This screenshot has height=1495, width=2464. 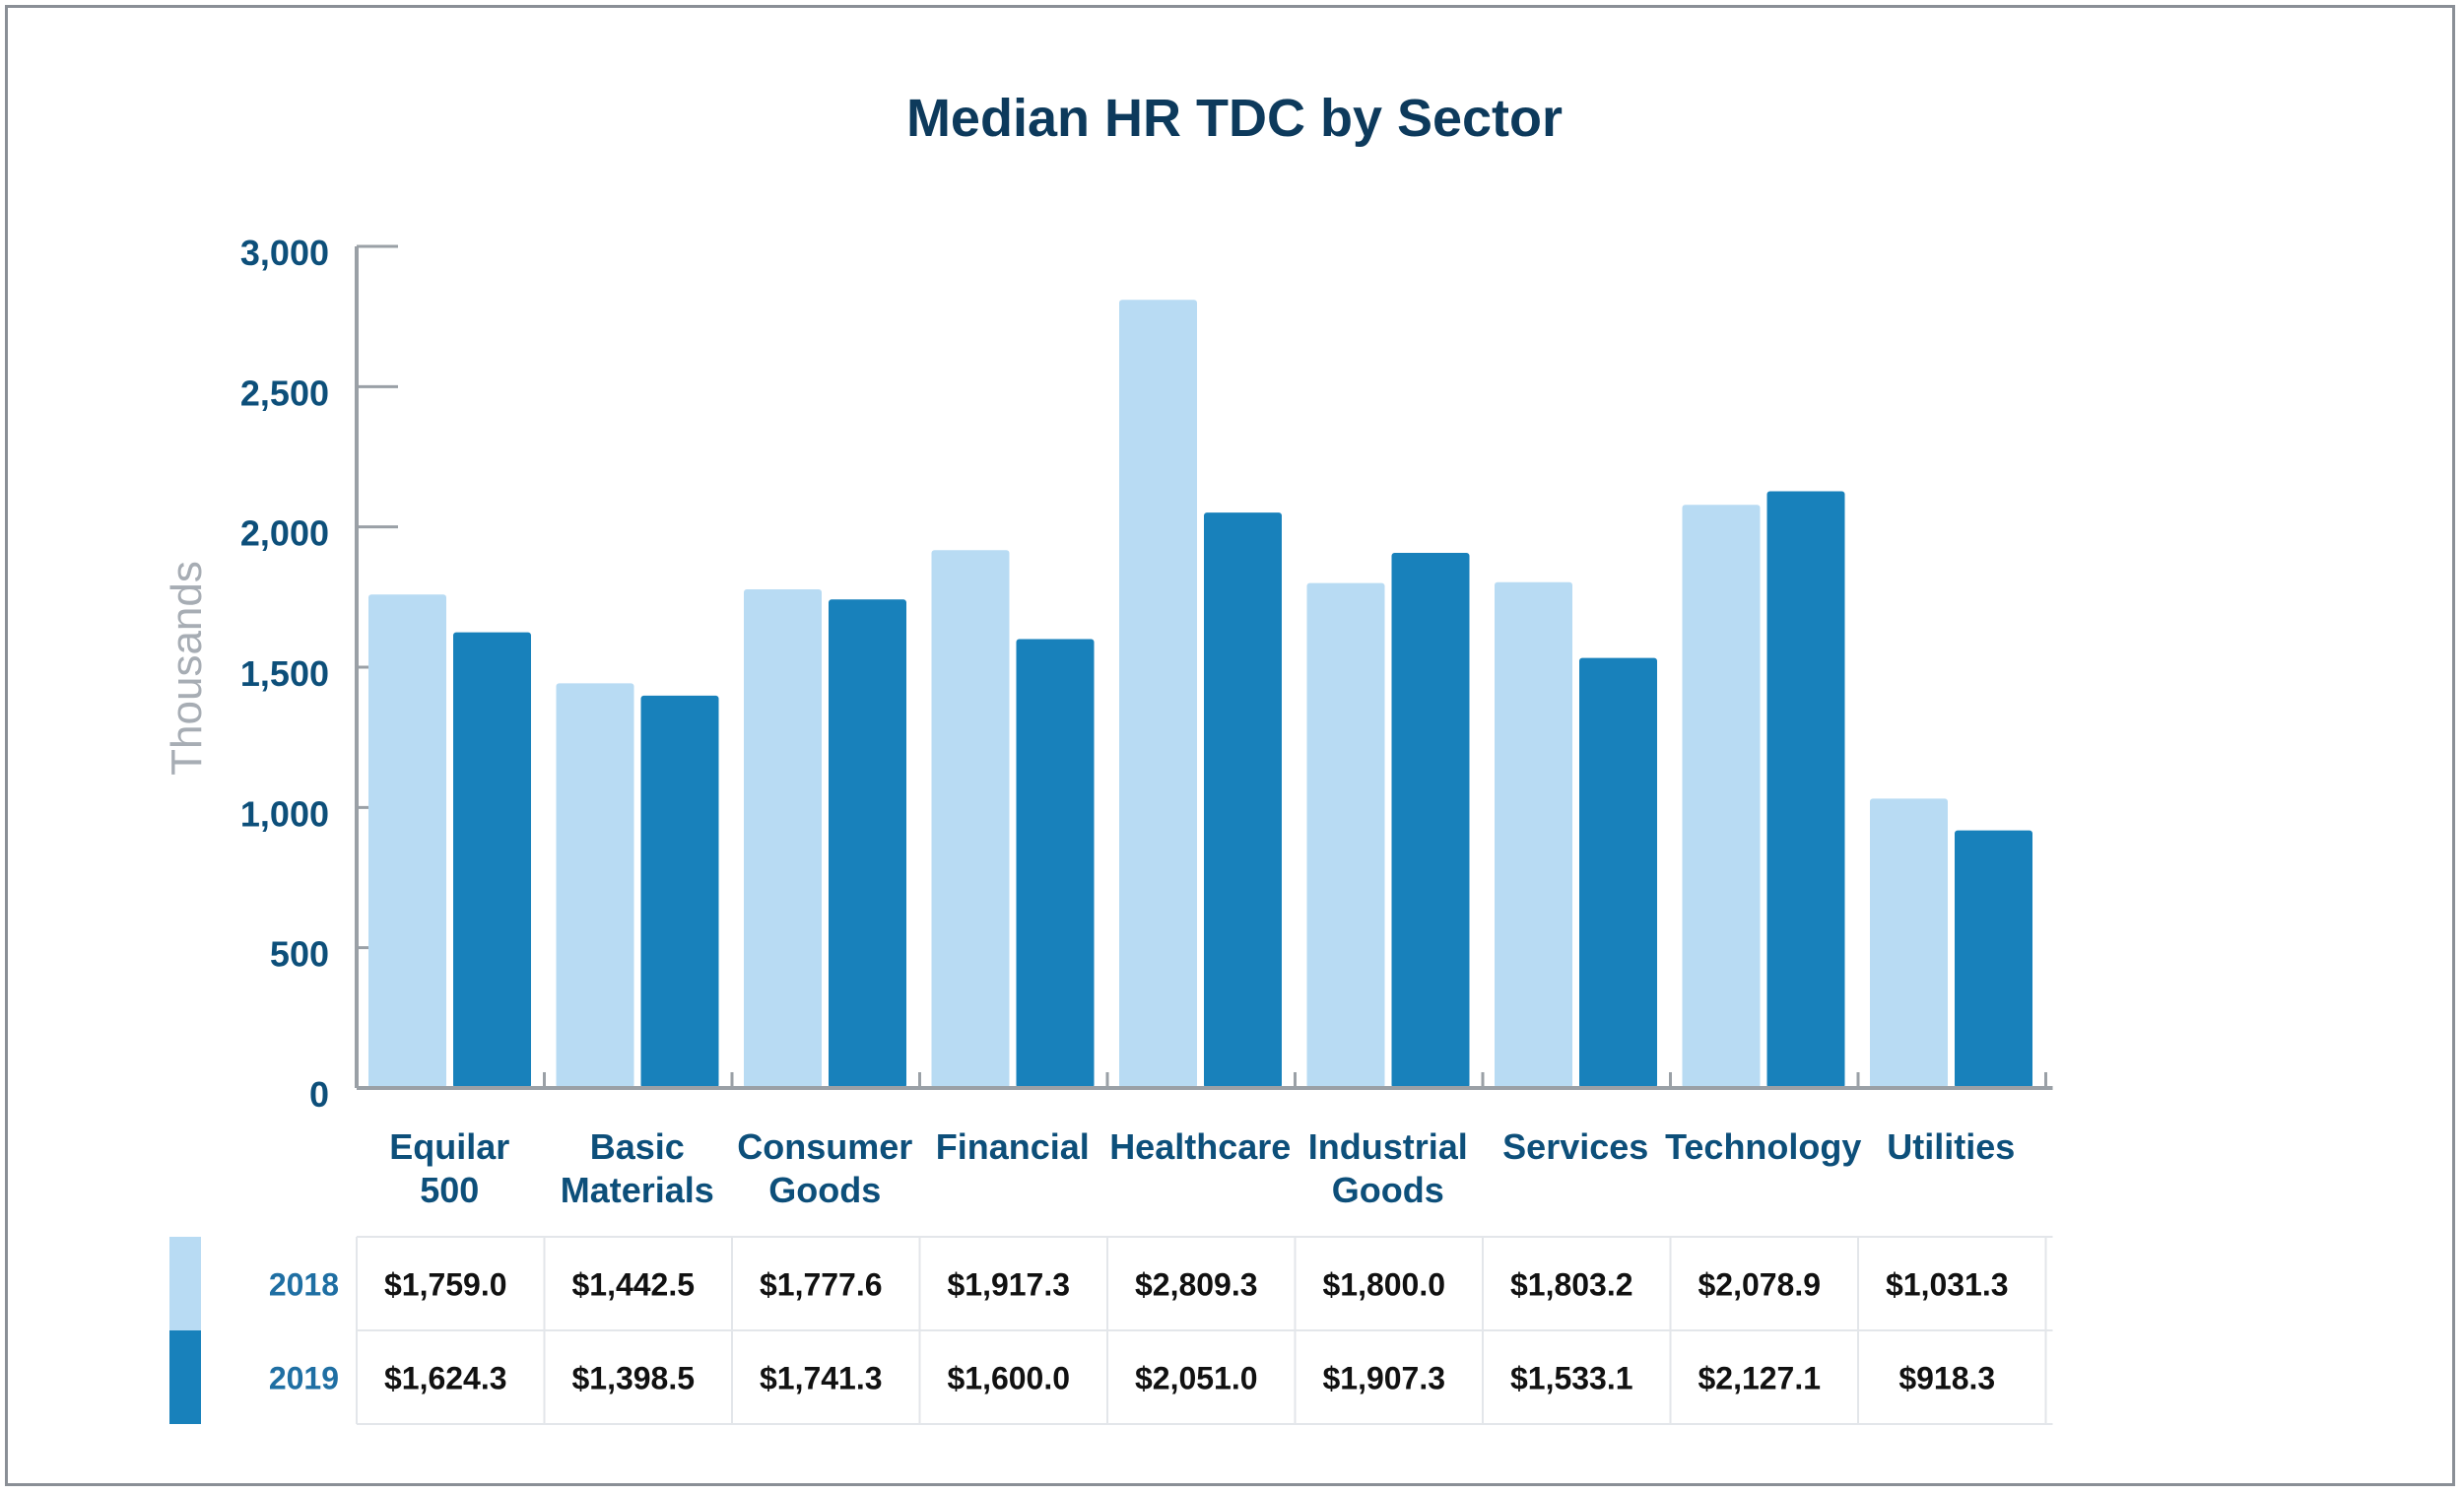 What do you see at coordinates (1200, 1146) in the screenshot?
I see `category-label: Healthcare` at bounding box center [1200, 1146].